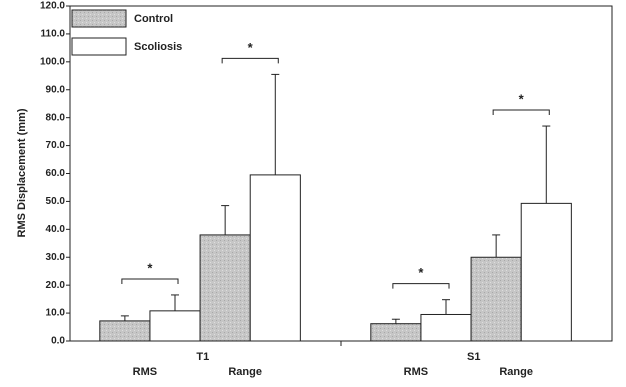 The height and width of the screenshot is (387, 626). I want to click on y-tick-label: 40.0, so click(56, 229).